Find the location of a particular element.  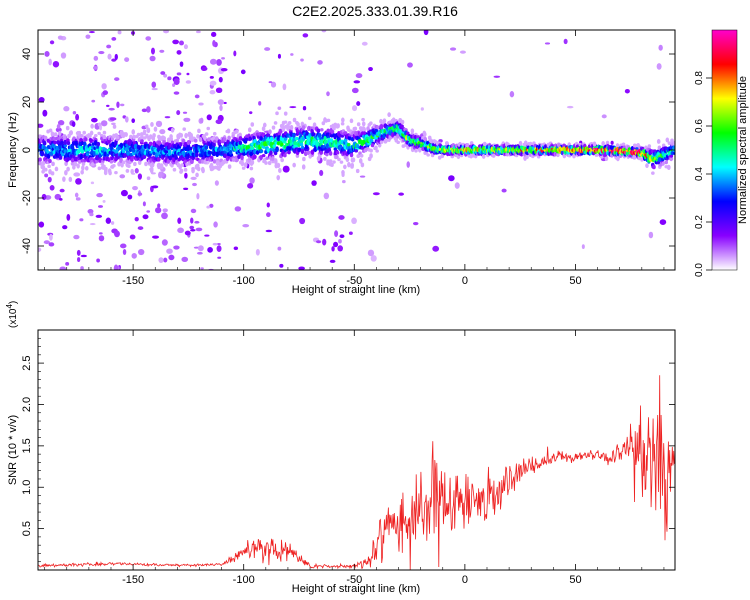

colorbar-tick-label: 0.0 is located at coordinates (699, 270).